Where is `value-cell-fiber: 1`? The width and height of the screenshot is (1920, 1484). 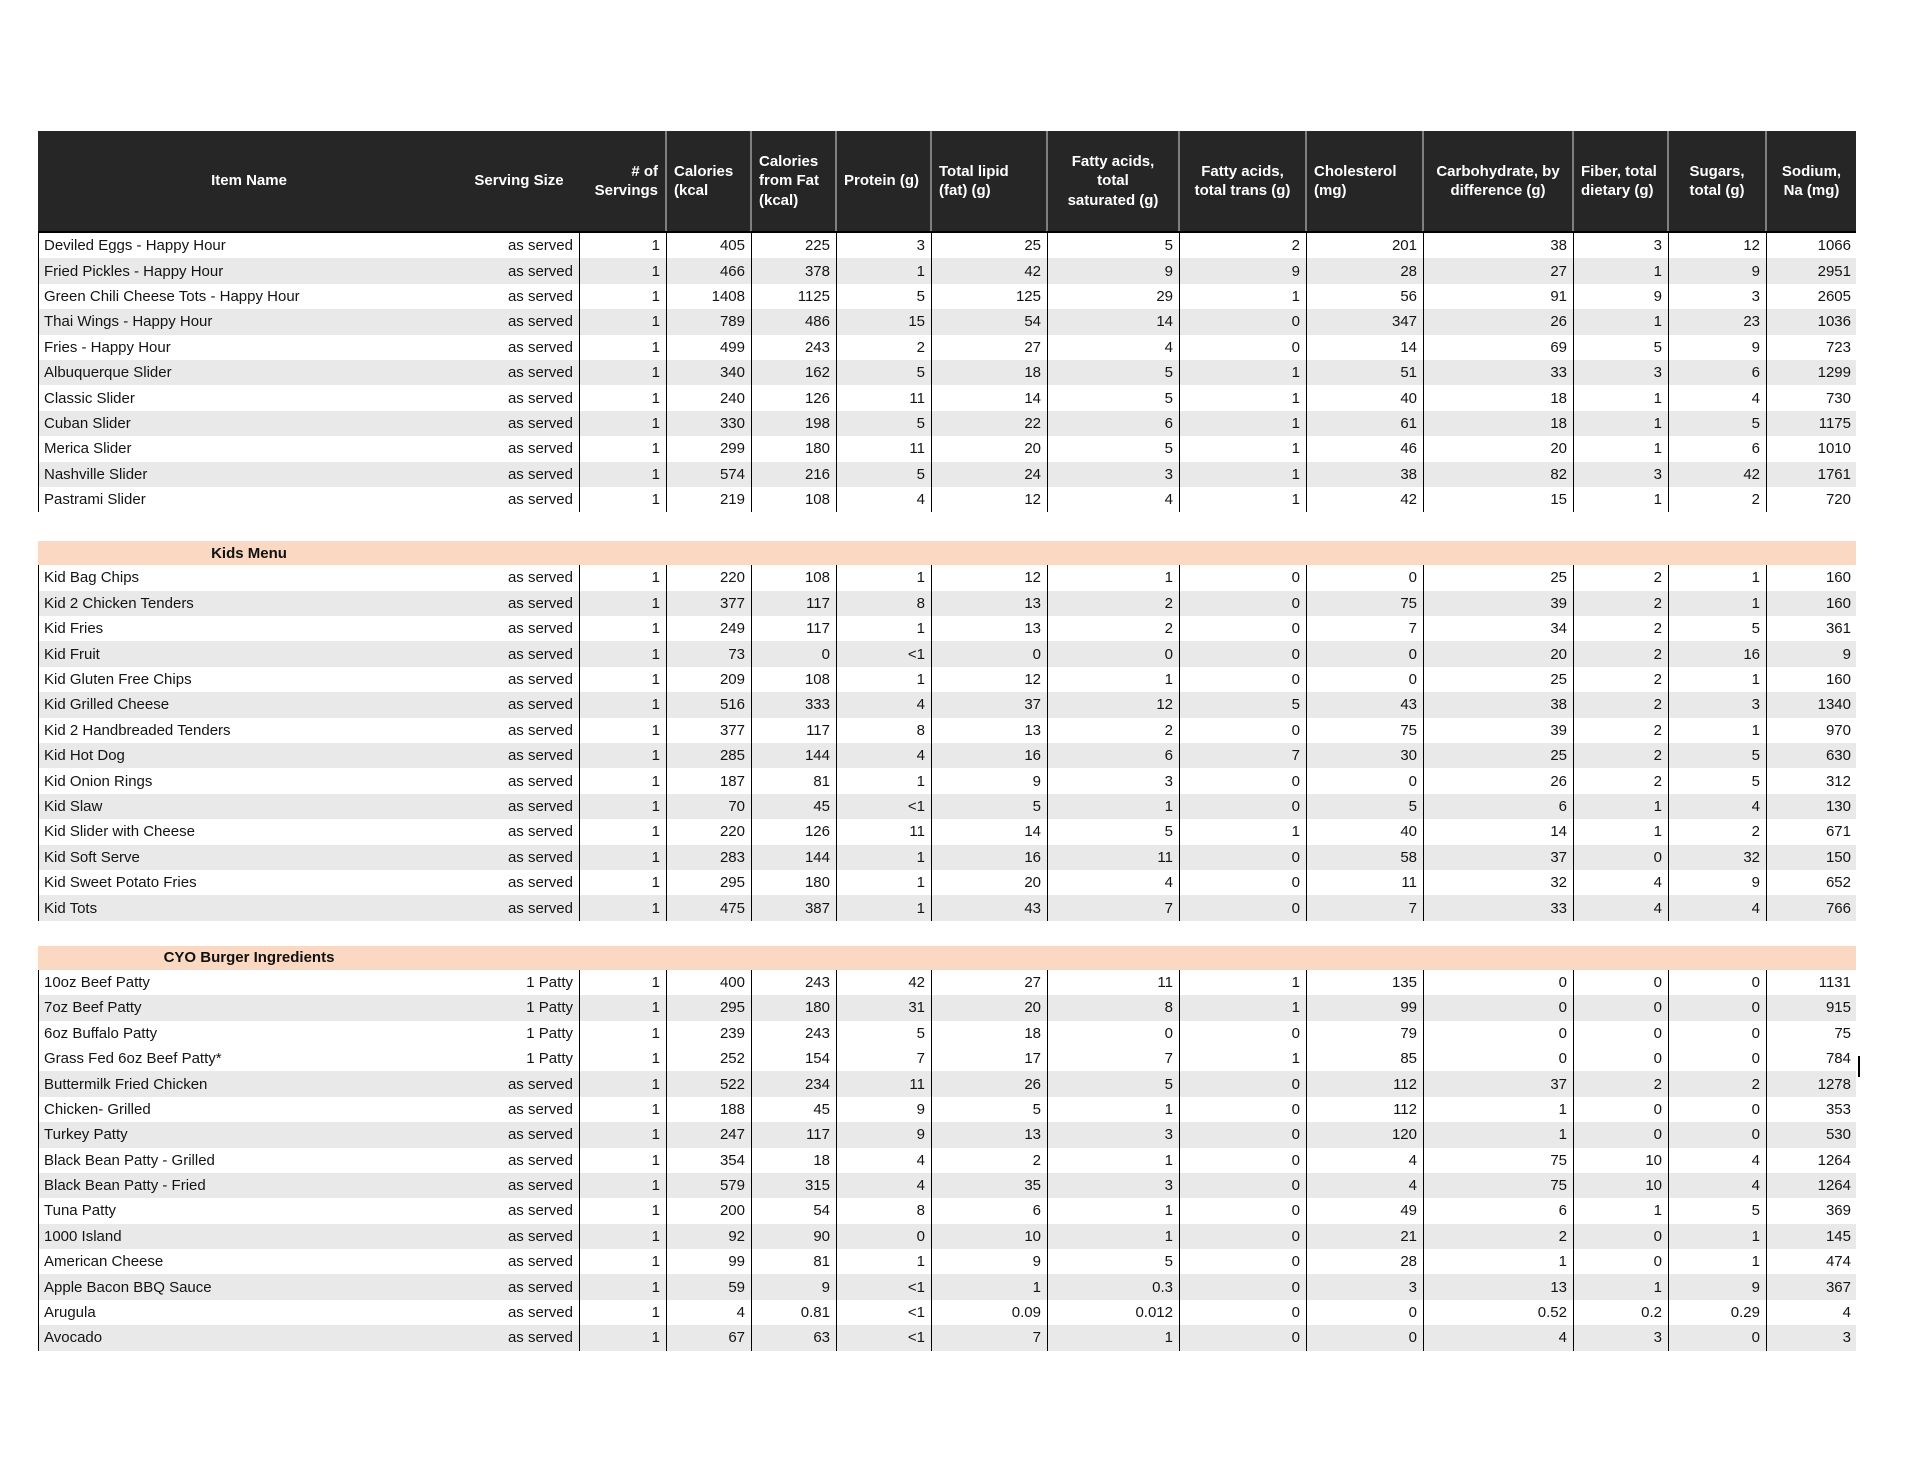
value-cell-fiber: 1 is located at coordinates (1620, 449).